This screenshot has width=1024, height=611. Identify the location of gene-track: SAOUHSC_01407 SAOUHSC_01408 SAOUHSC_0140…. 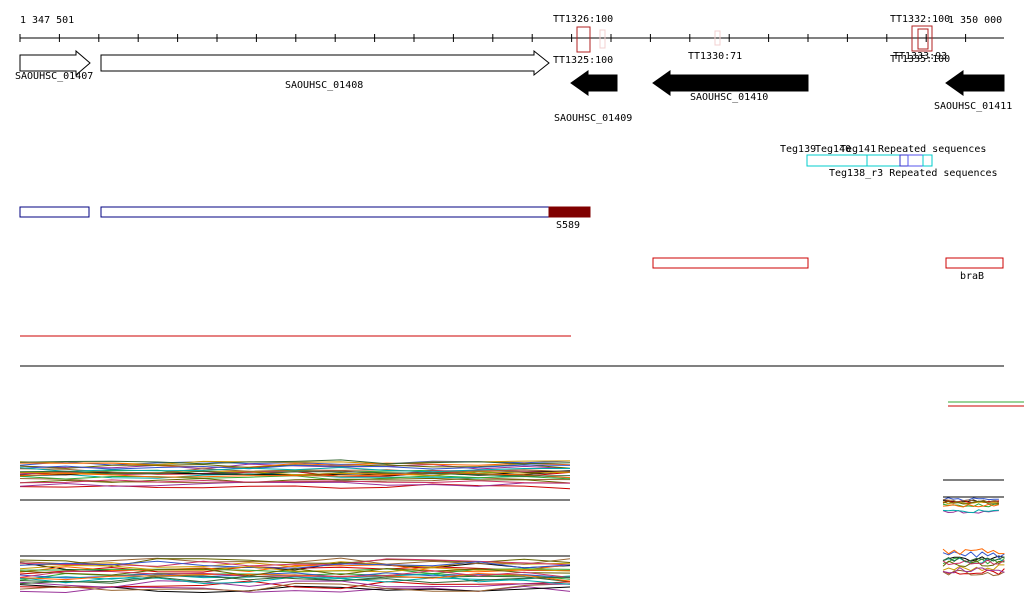
(513, 86).